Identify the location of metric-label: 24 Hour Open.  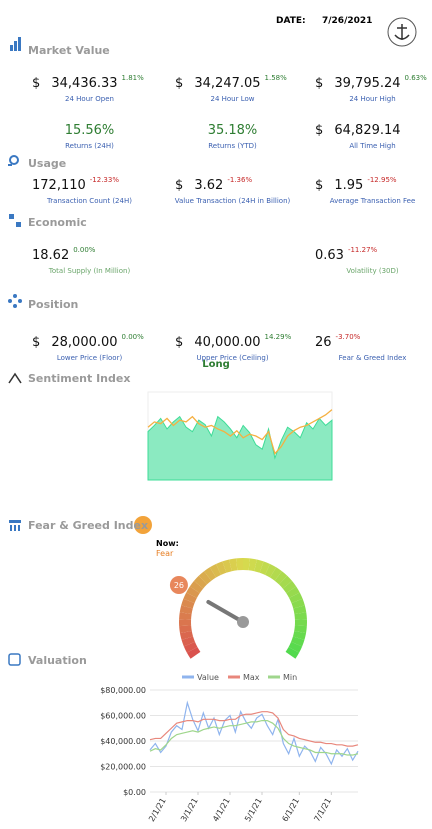
(89, 99).